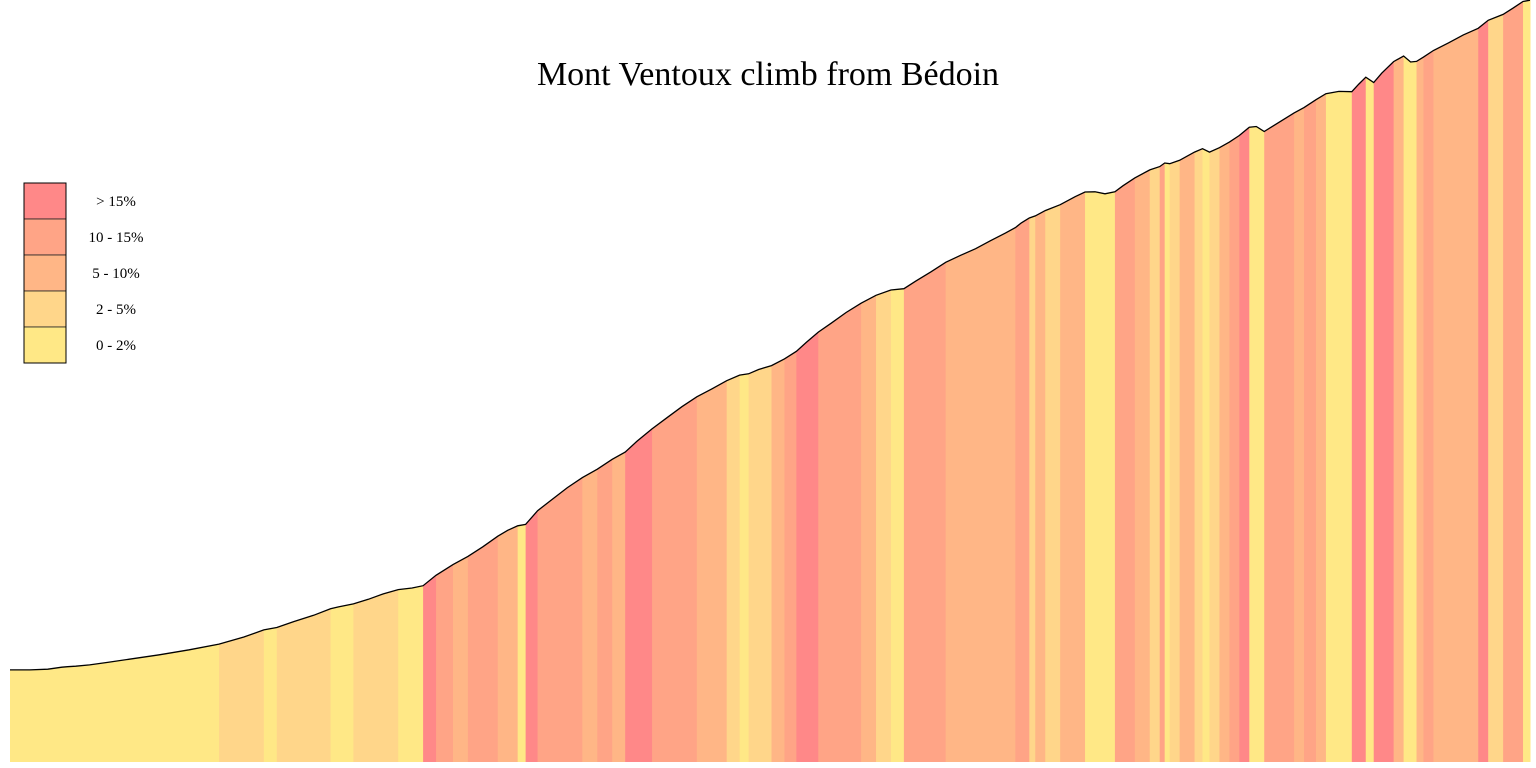 The width and height of the screenshot is (1536, 768). What do you see at coordinates (768, 74) in the screenshot?
I see `chart-title: Mont Ventoux climb from Bédoin` at bounding box center [768, 74].